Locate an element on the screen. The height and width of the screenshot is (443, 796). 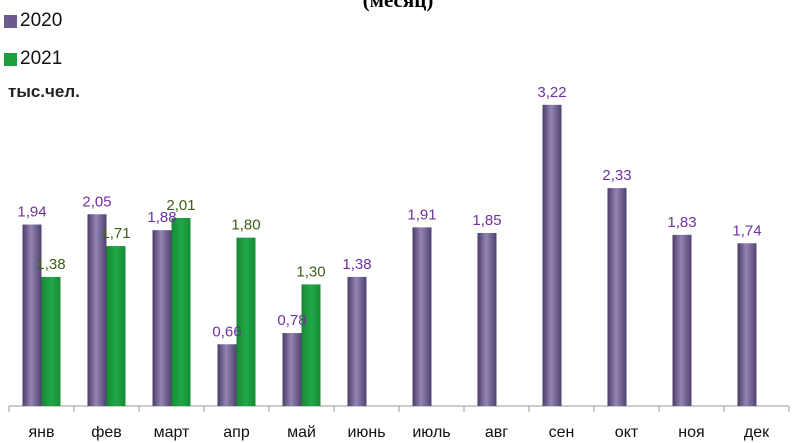
x-tick-label: май is located at coordinates (301, 432).